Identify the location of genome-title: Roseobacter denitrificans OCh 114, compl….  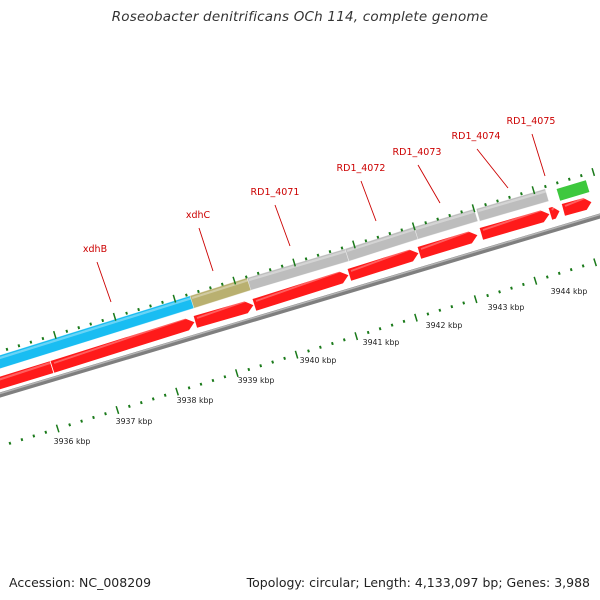
(300, 17).